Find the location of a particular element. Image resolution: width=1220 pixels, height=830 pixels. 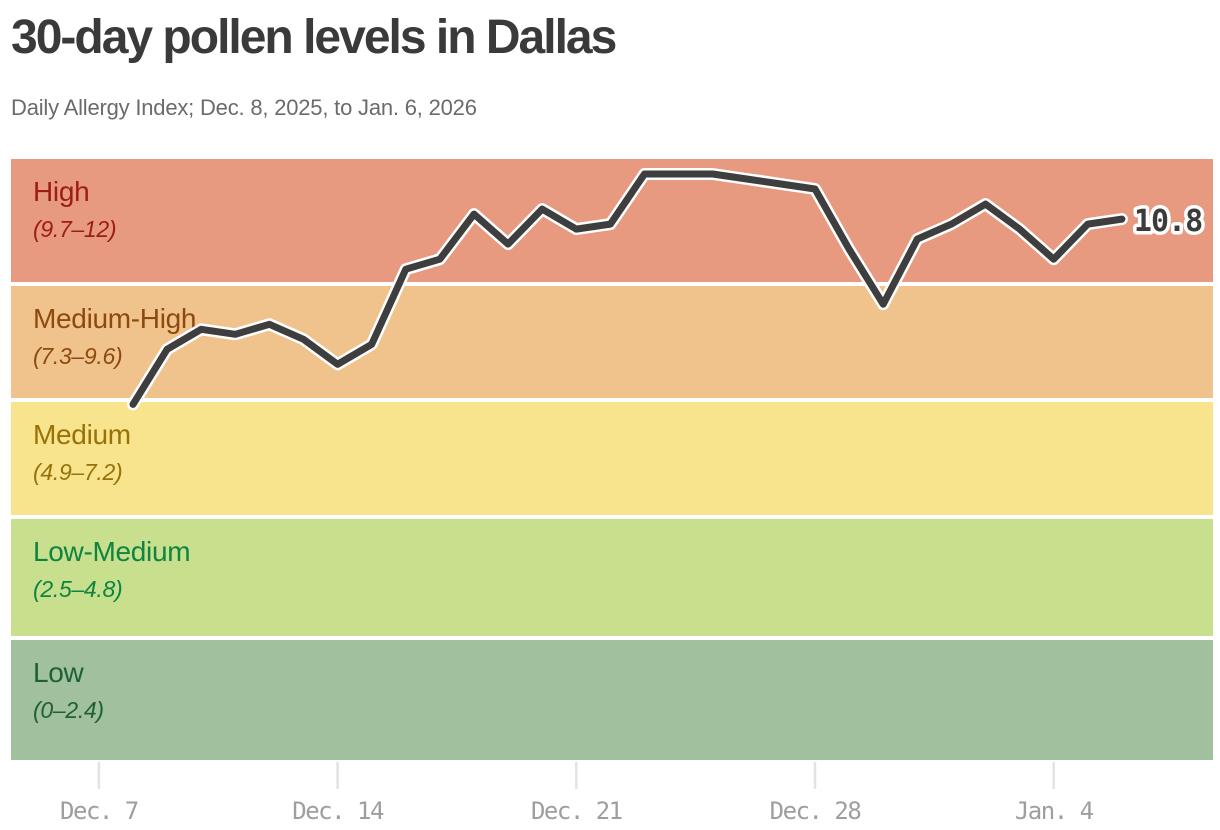

band-low-medium is located at coordinates (612, 577).